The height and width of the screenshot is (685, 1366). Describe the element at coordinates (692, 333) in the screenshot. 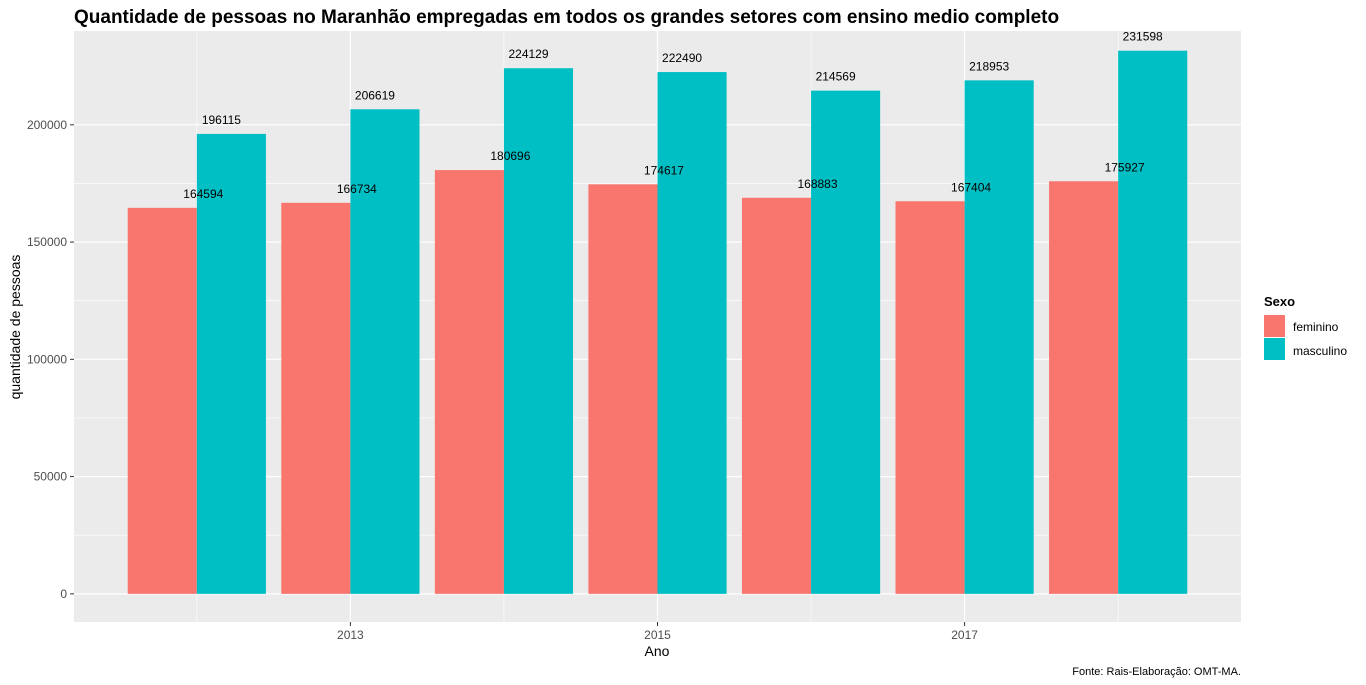

I see `bar-masculino-2015` at that location.